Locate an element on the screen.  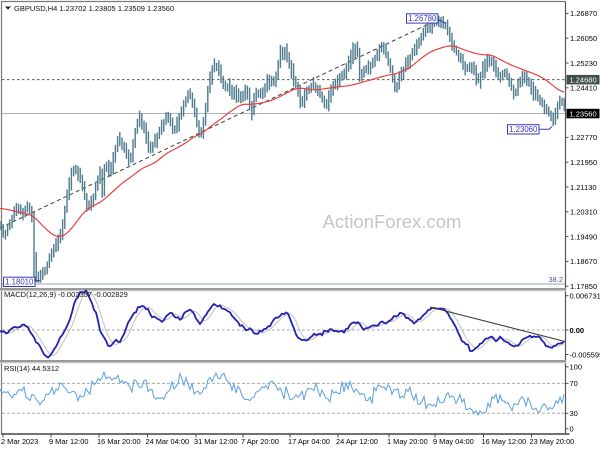
svg-text: 1.21950 is located at coordinates (583, 162).